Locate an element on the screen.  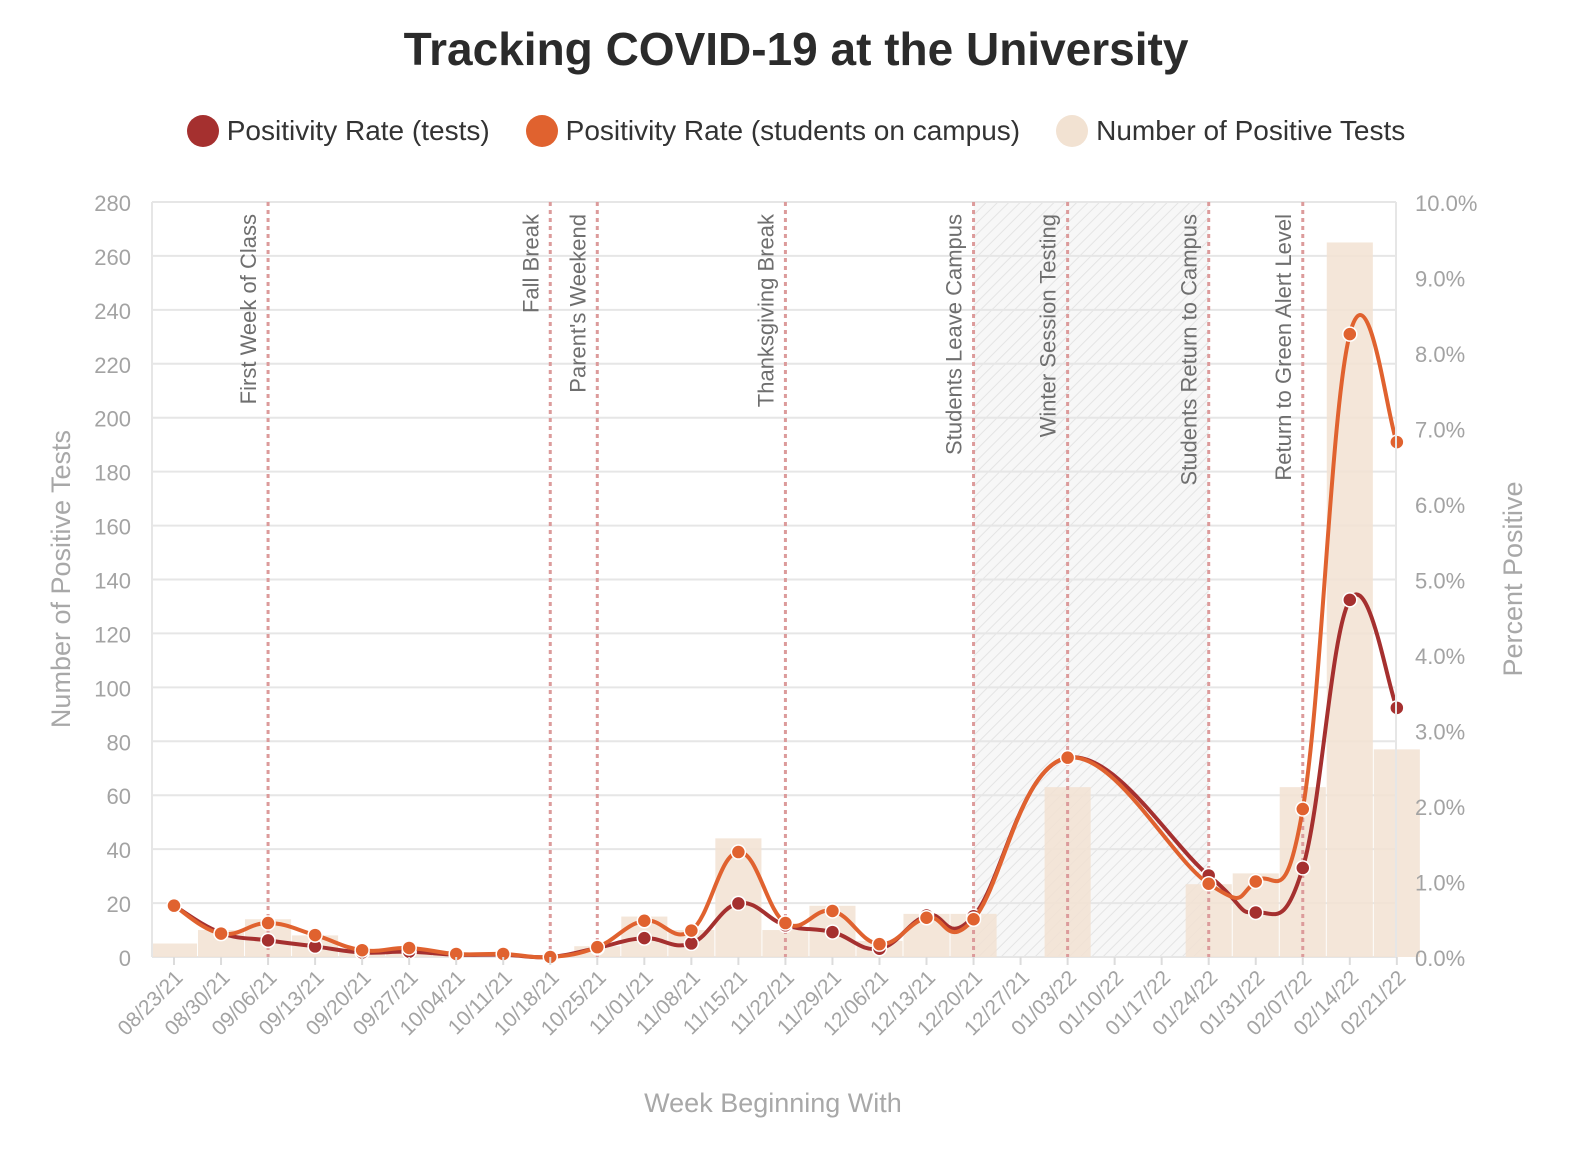
y-tick-right: 0.0% is located at coordinates (1440, 958).